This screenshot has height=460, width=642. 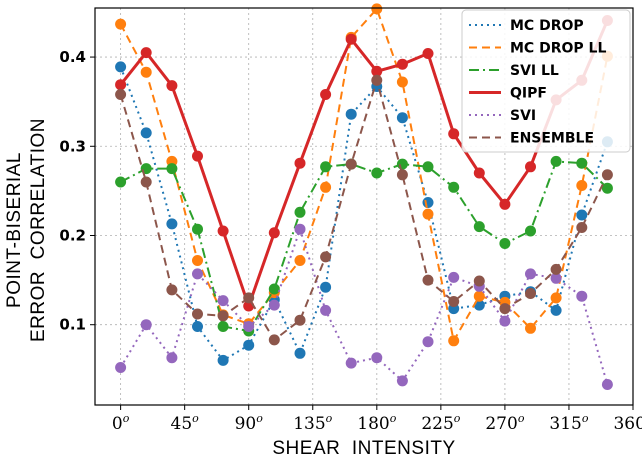 What do you see at coordinates (72, 325) in the screenshot?
I see `y-tick-label: 0.1` at bounding box center [72, 325].